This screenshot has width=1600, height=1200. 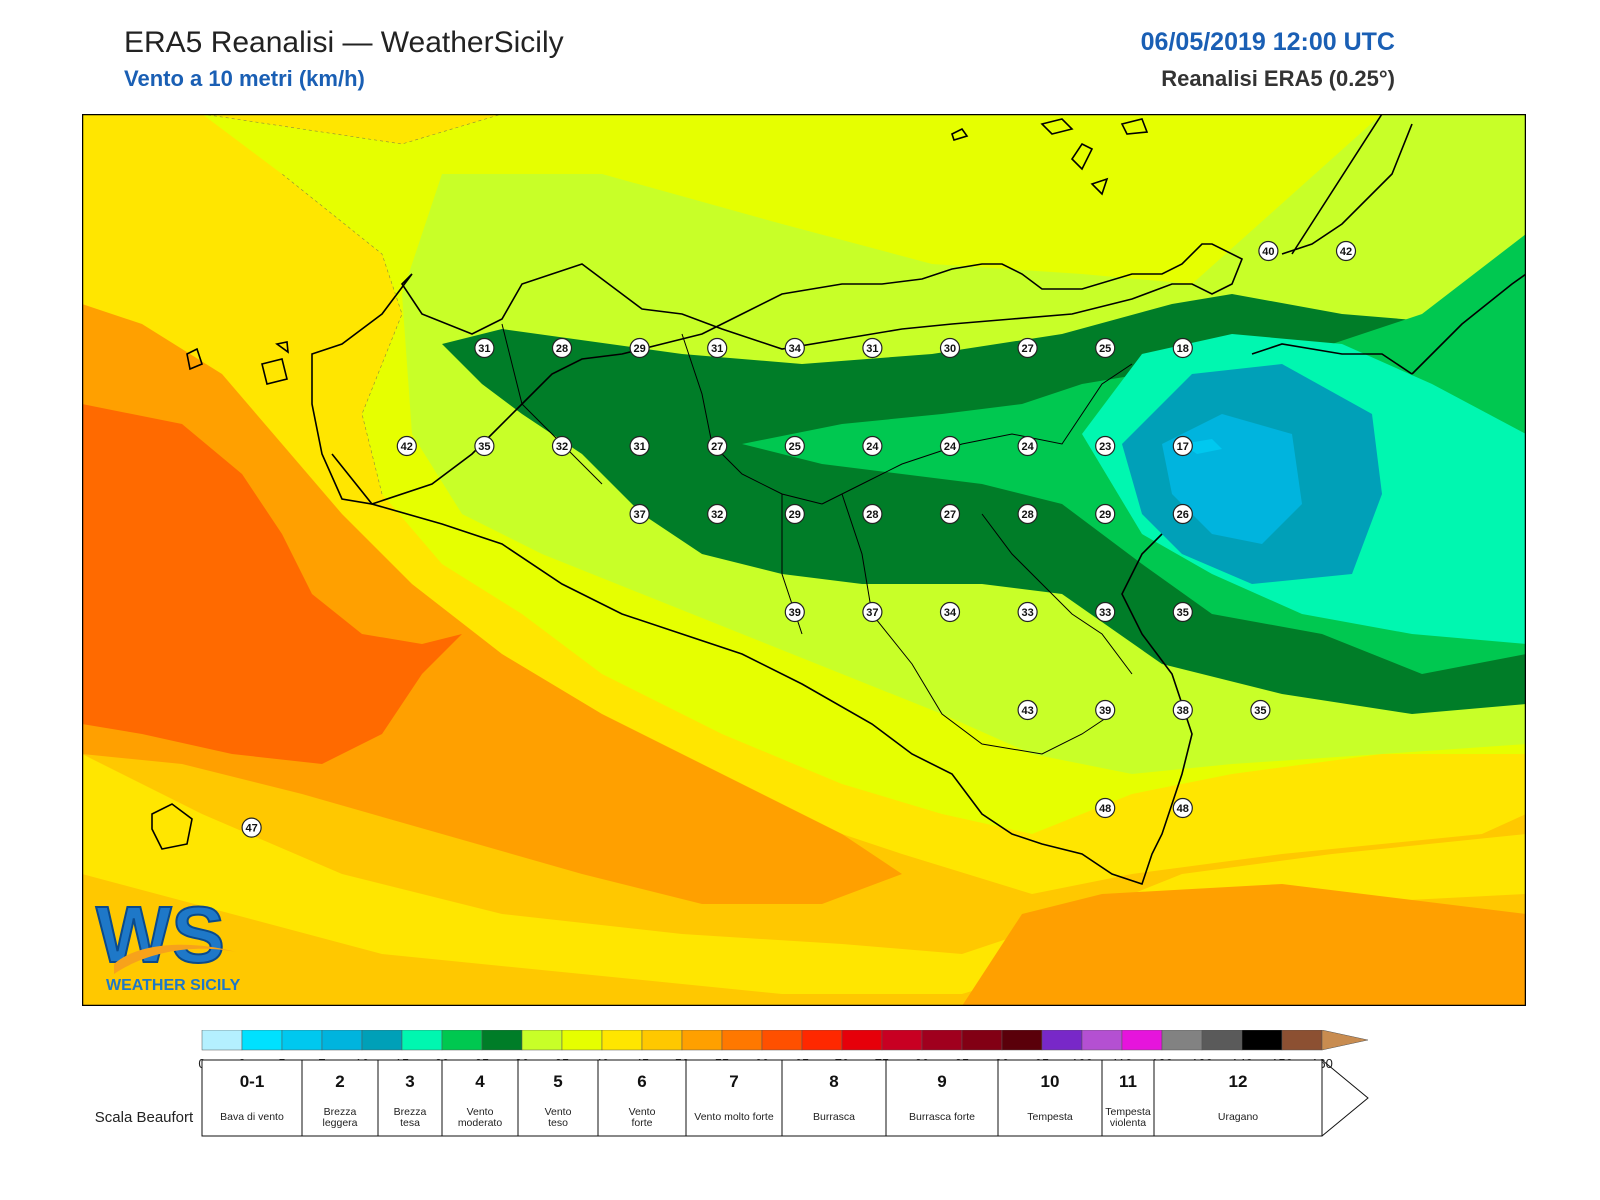 What do you see at coordinates (410, 1098) in the screenshot?
I see `beaufort-cell: 3 Brezza tesa` at bounding box center [410, 1098].